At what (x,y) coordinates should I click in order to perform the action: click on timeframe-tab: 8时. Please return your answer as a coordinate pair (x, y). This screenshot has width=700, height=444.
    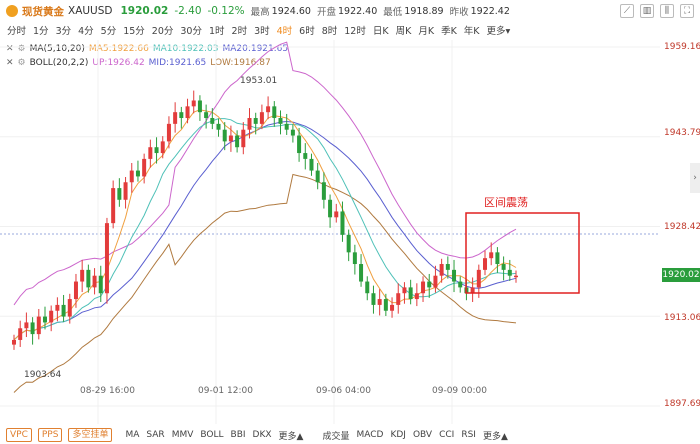
    Looking at the image, I should click on (329, 31).